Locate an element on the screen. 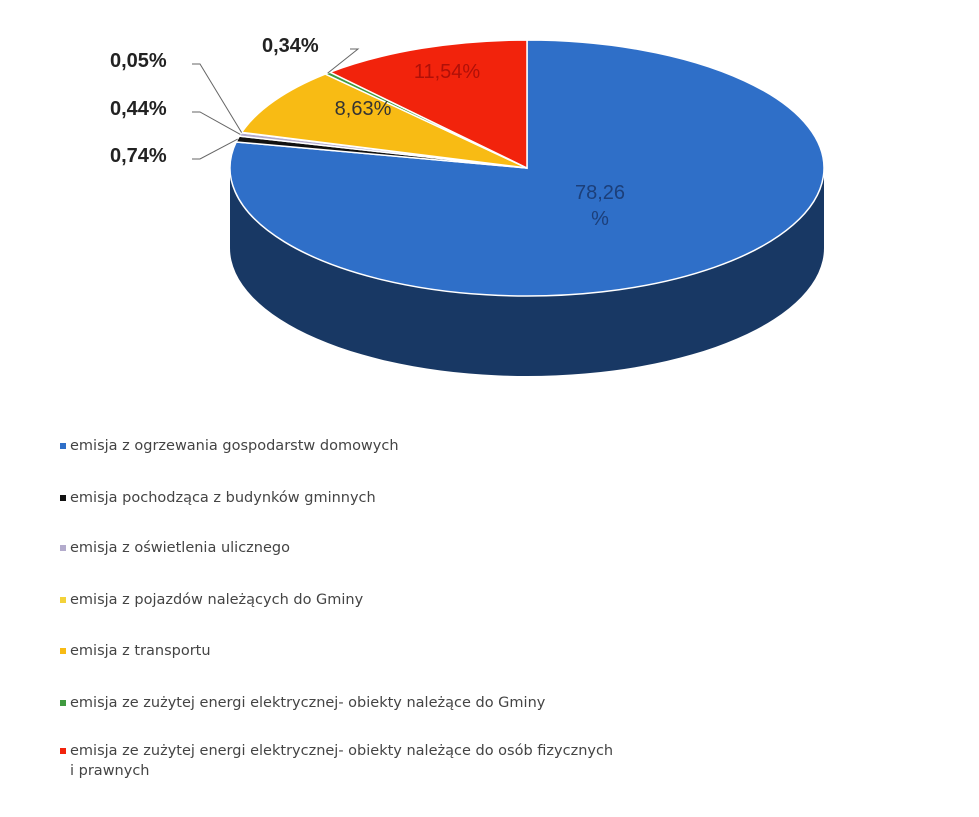 Image resolution: width=979 pixels, height=817 pixels. legend-item: emisja pochodząca z budynków gminnych is located at coordinates (340, 498).